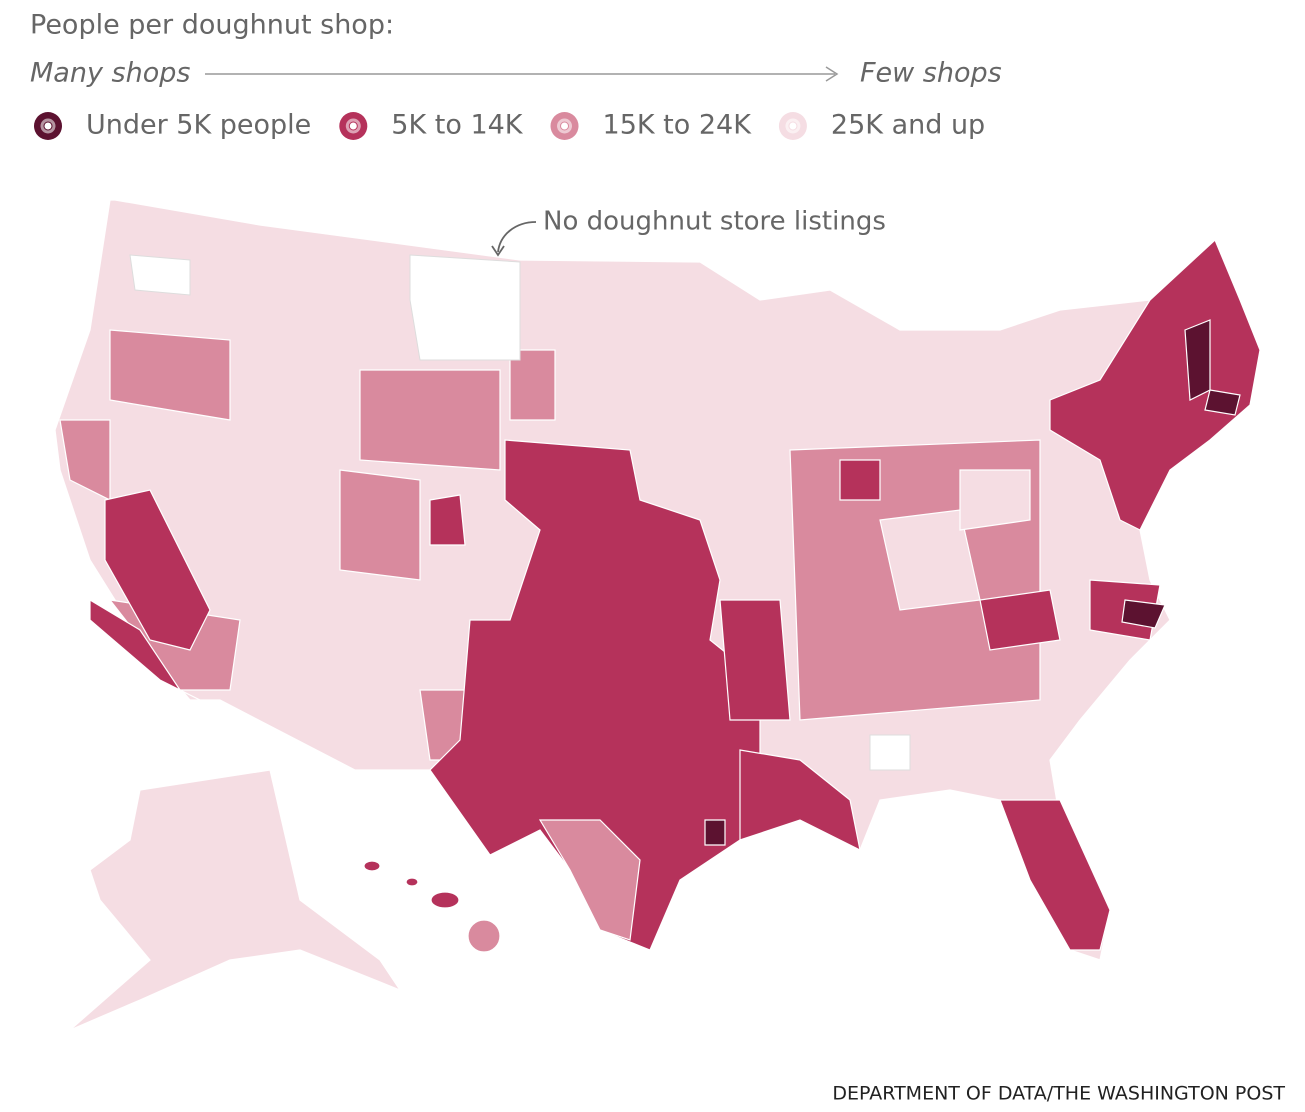 This screenshot has height=1112, width=1305. I want to click on legend-label: 15K to 24K, so click(678, 125).